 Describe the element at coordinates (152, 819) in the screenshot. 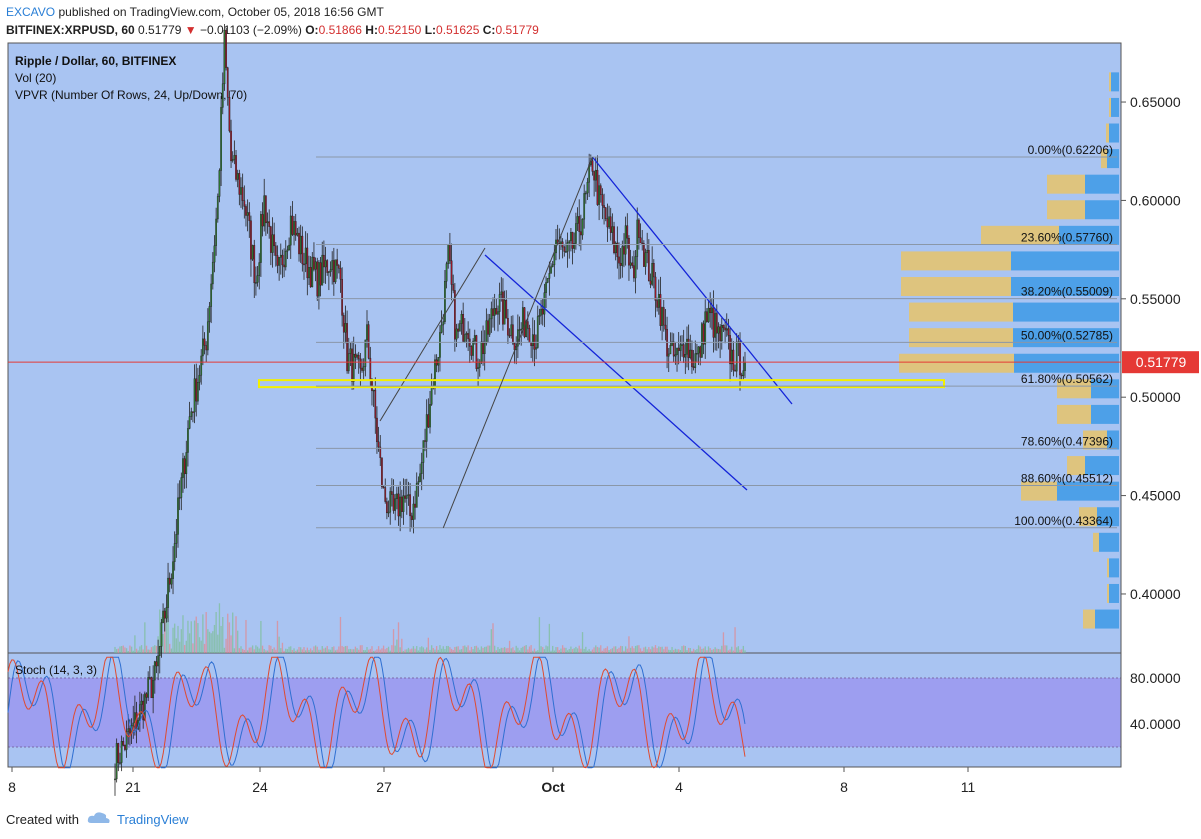

I see `tradingview-link: TradingView` at that location.